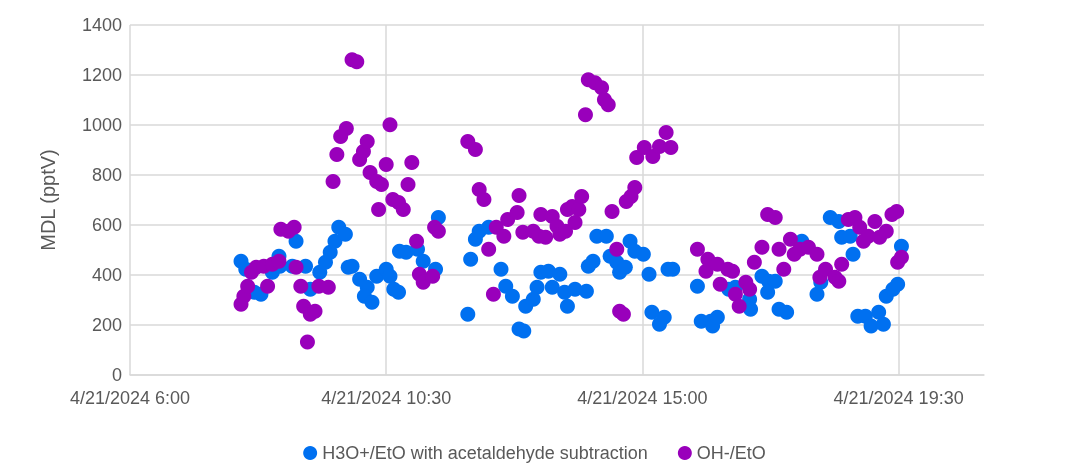 This screenshot has height=467, width=1069. I want to click on y-tick-label: 1400, so click(101, 25).